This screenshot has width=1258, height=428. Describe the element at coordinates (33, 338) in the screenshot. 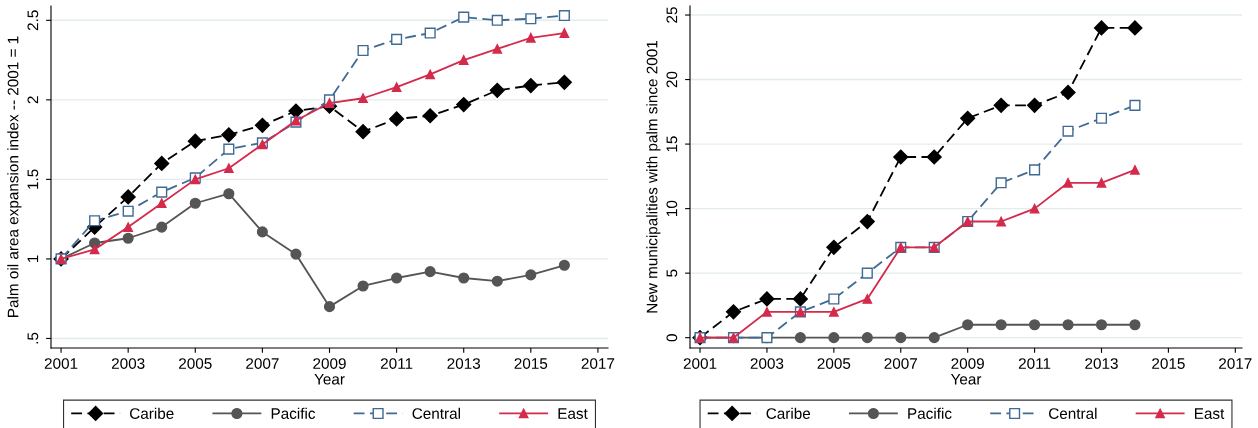

I see `y-tick-label: .5` at that location.